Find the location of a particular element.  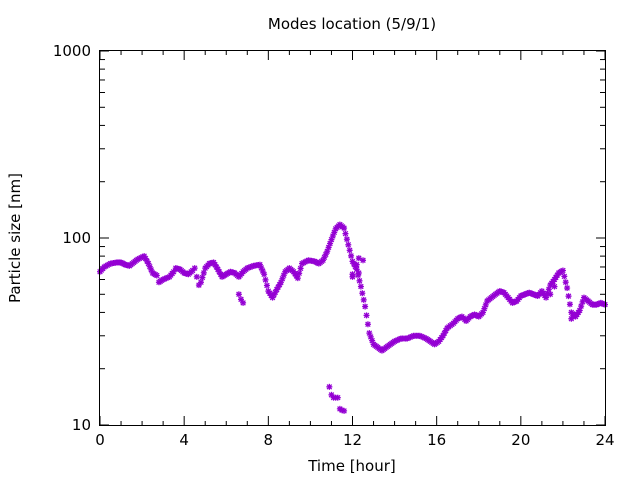

x-tick-label: 20 is located at coordinates (520, 440).